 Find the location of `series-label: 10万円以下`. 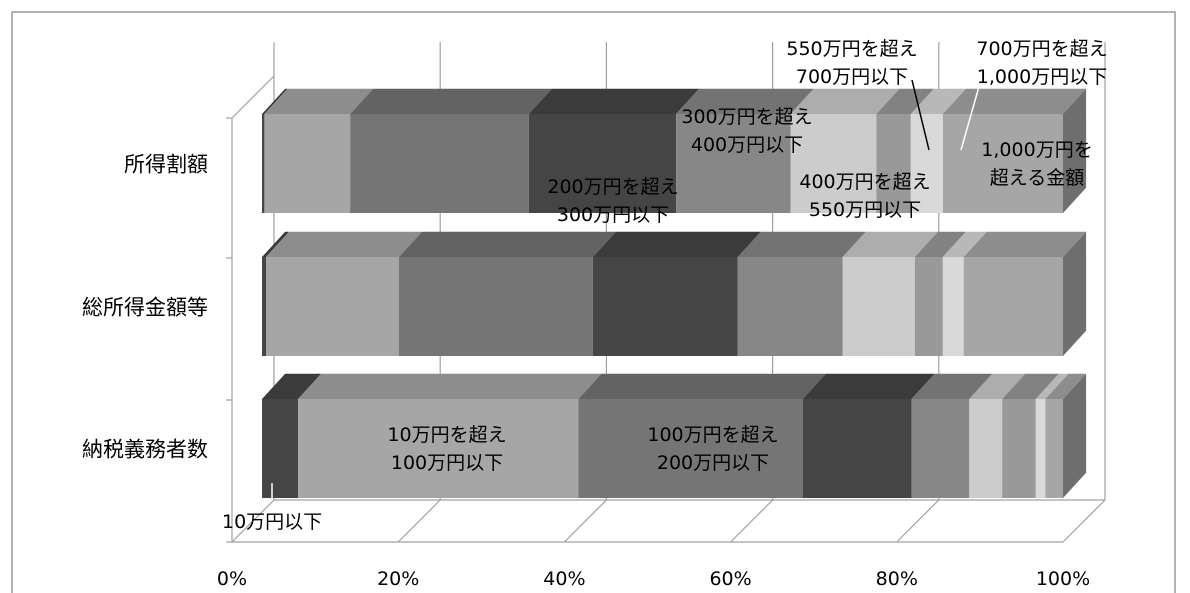

series-label: 10万円以下 is located at coordinates (272, 522).